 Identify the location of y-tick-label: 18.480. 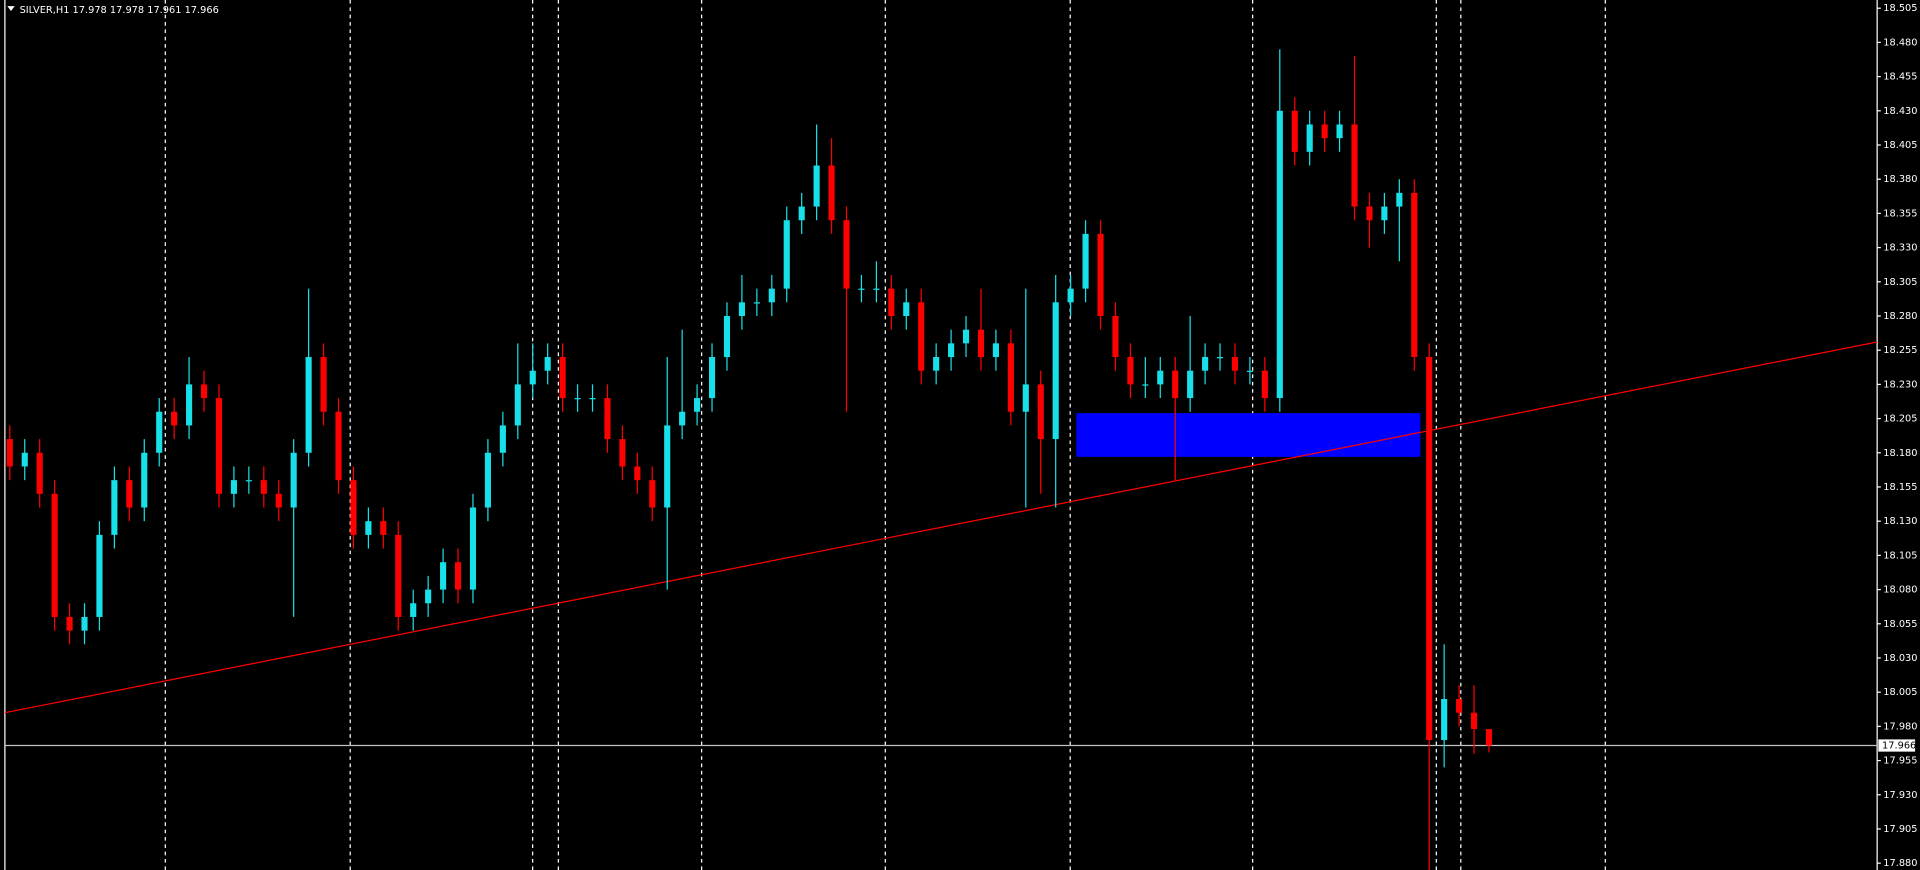
(1900, 42).